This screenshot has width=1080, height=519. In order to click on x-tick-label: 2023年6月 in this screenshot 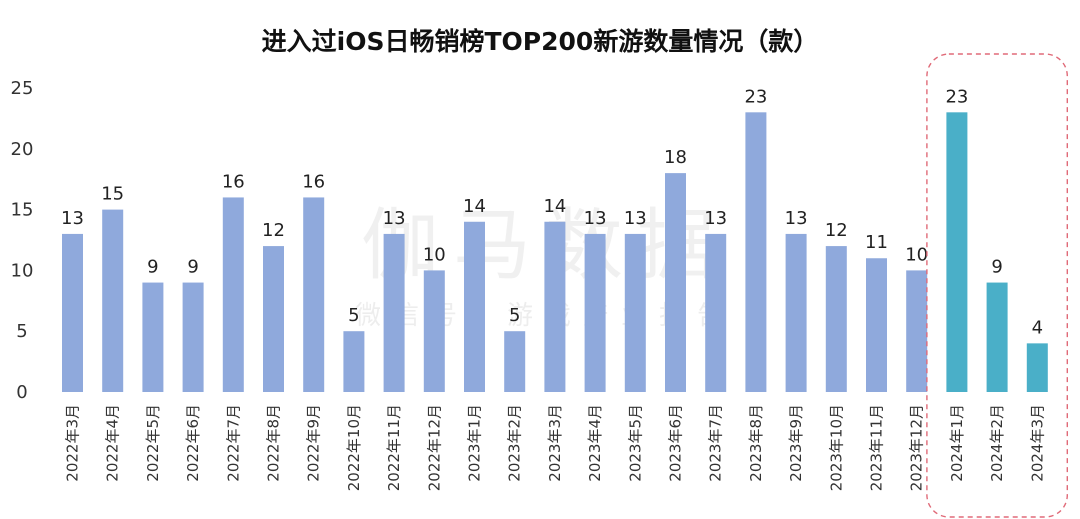, I will do `click(676, 443)`.